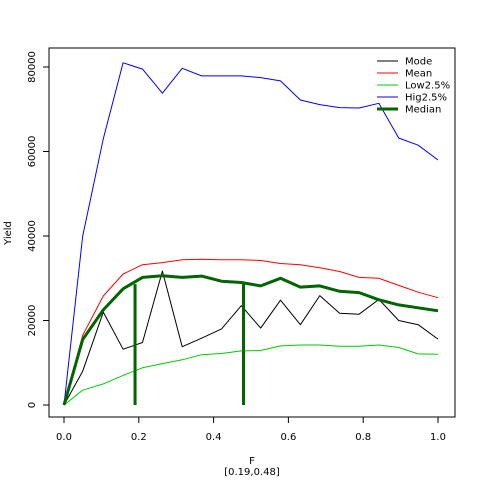  Describe the element at coordinates (252, 472) in the screenshot. I see `x-axis-subtitle: [0.19,0.48]` at that location.